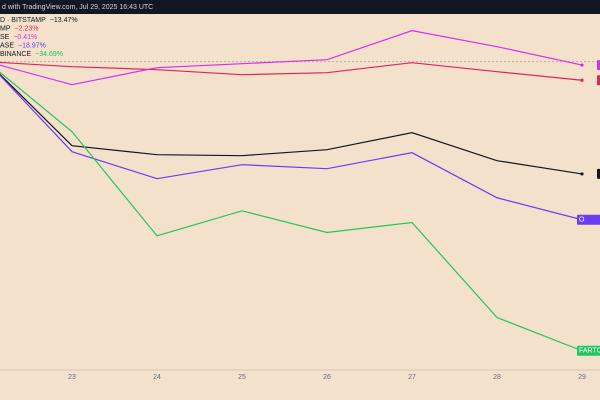 The width and height of the screenshot is (600, 400). What do you see at coordinates (5, 28) in the screenshot?
I see `legend-name: MP` at bounding box center [5, 28].